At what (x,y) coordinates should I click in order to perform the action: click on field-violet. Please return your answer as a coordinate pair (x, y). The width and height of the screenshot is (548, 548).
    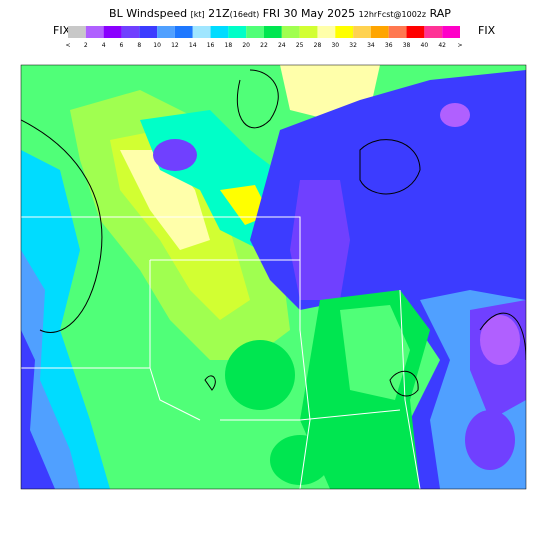
    Looking at the image, I should click on (320, 240).